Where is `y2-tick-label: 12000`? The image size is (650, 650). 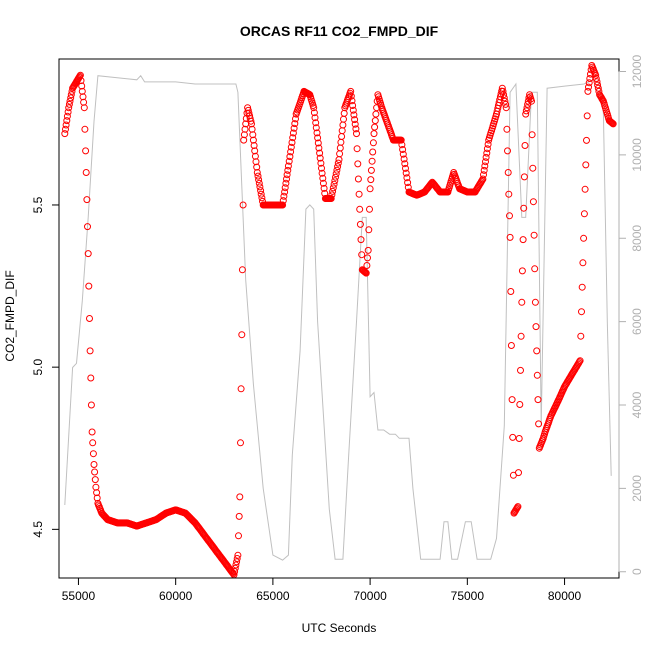 y2-tick-label: 12000 is located at coordinates (637, 71).